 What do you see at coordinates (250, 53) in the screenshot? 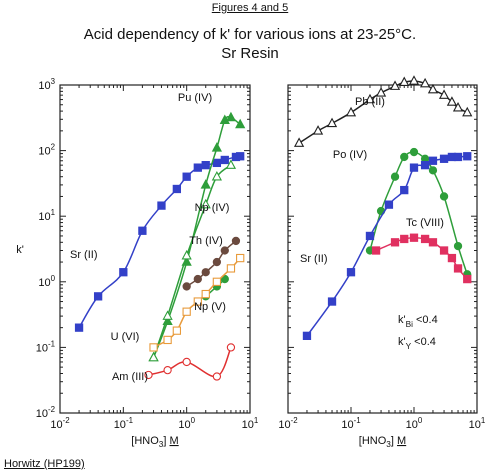
I see `chart-subtitle: Sr Resin` at bounding box center [250, 53].